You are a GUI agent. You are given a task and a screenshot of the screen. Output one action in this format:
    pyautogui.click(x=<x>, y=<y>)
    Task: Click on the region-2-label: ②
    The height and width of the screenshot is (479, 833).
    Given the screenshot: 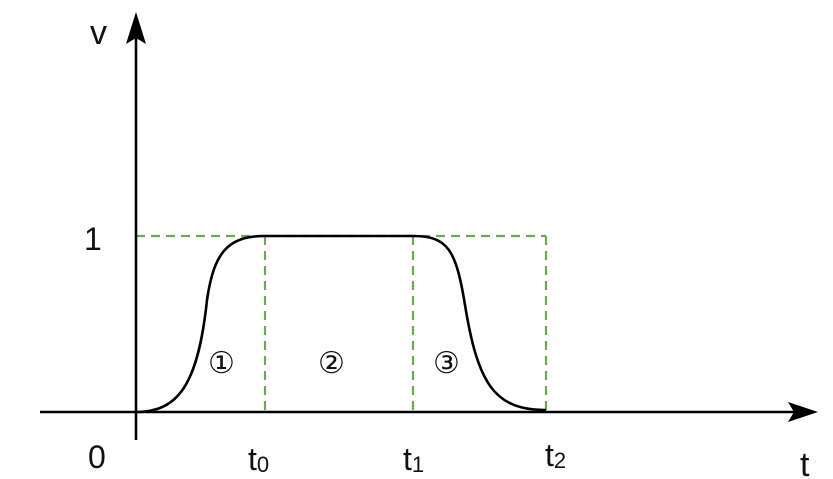 What is the action you would take?
    pyautogui.click(x=331, y=363)
    